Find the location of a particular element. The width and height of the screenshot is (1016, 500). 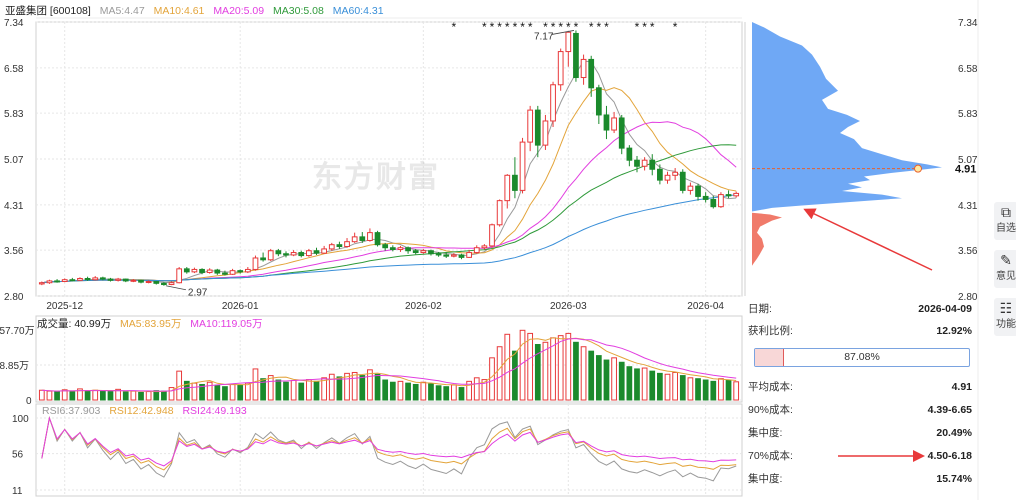

low-pointer is located at coordinates (175, 288).